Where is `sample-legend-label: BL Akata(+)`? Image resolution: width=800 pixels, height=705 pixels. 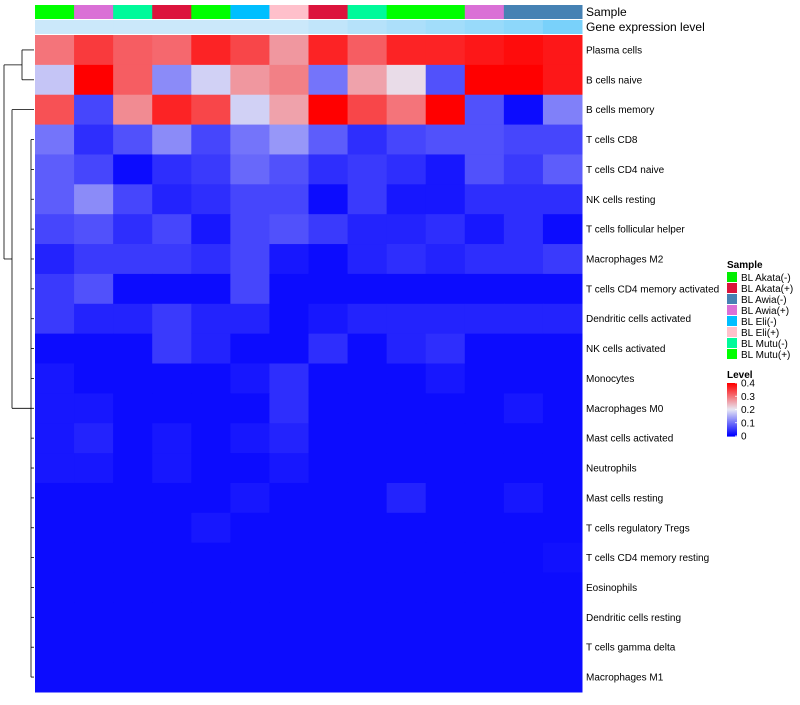
sample-legend-label: BL Akata(+) is located at coordinates (767, 289).